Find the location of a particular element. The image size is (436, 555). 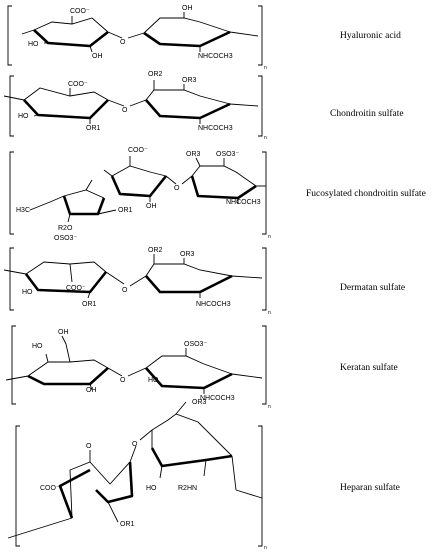

label: H3C is located at coordinates (23, 210).